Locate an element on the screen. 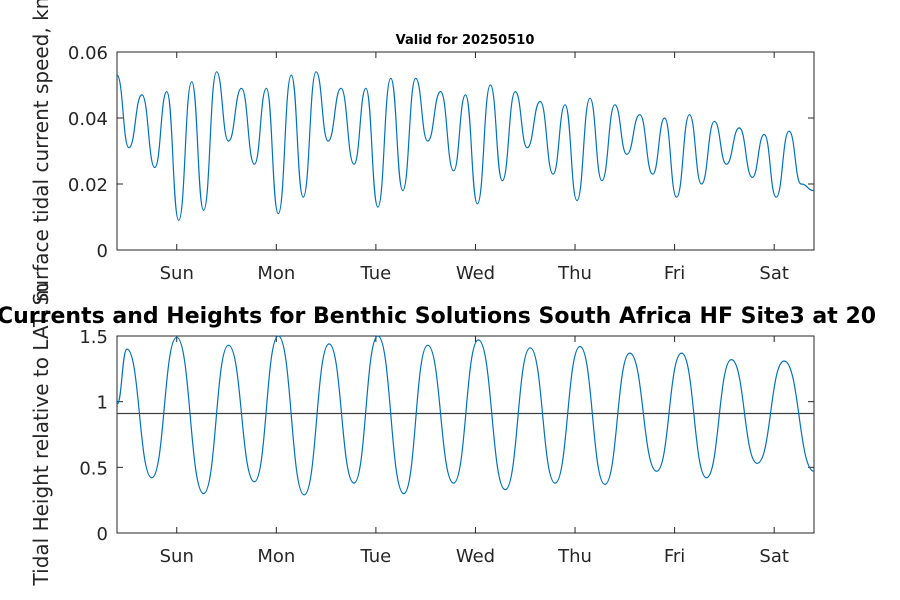 This screenshot has width=900, height=600. y-tick-label: 0.06 is located at coordinates (88, 53).